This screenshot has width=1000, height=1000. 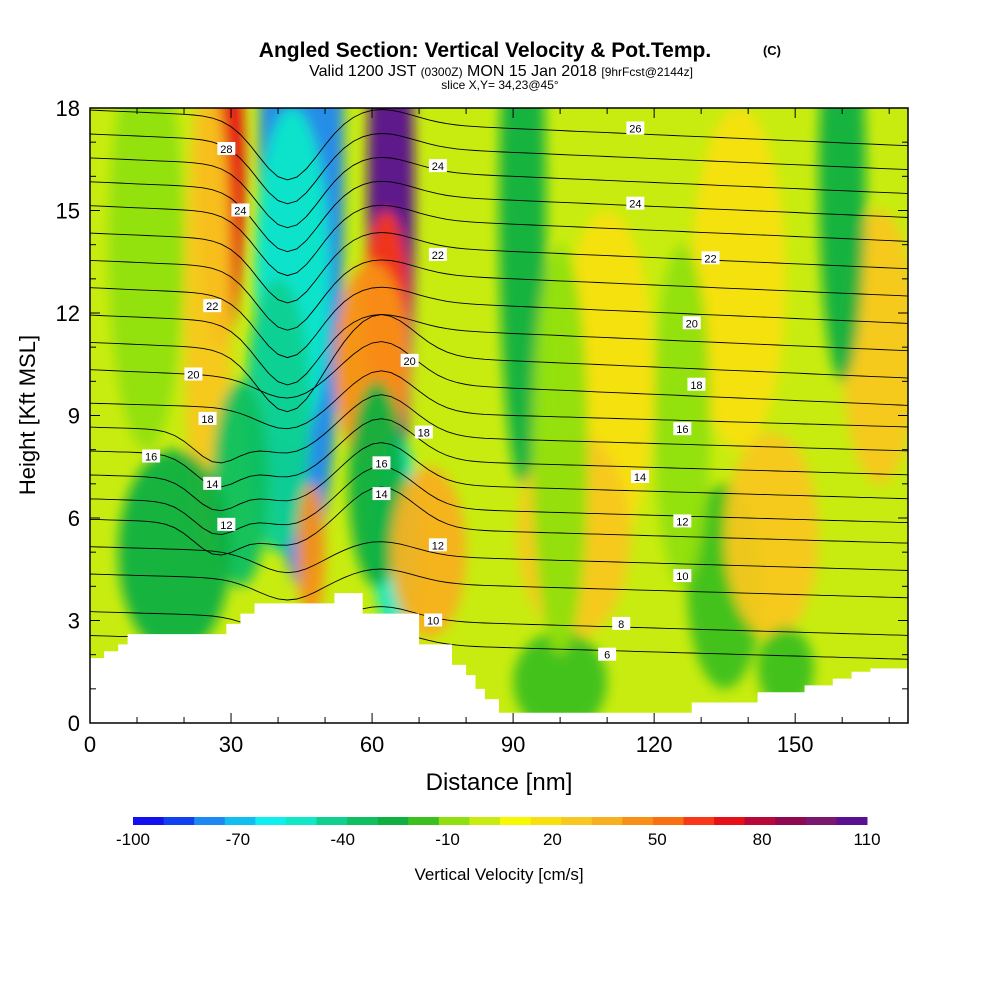 What do you see at coordinates (499, 782) in the screenshot?
I see `x-axis-label: Distance [nm]` at bounding box center [499, 782].